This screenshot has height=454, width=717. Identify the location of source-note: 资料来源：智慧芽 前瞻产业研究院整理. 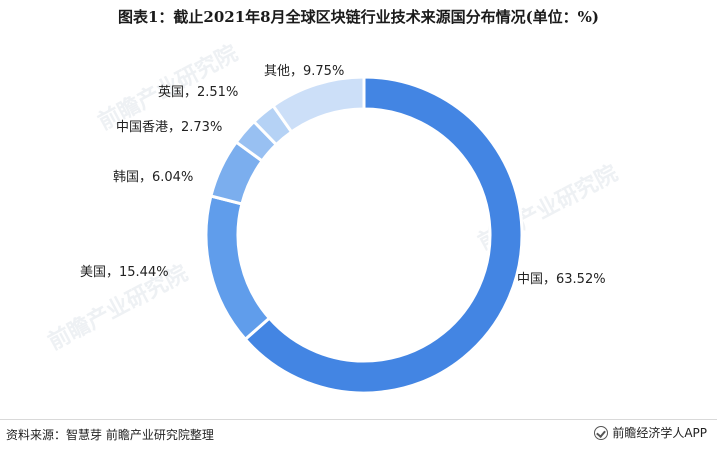
(110, 435).